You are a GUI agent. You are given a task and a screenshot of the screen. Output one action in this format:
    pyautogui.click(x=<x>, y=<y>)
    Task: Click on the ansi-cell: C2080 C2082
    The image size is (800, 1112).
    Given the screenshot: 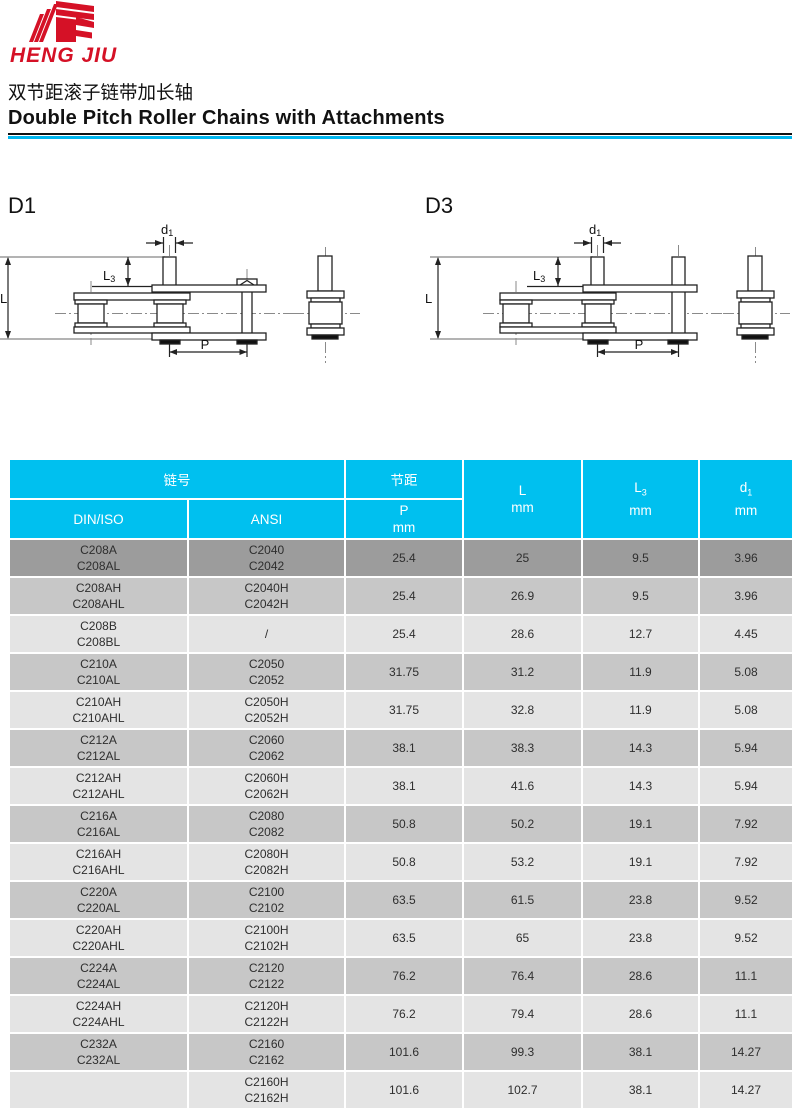 What is the action you would take?
    pyautogui.click(x=266, y=824)
    